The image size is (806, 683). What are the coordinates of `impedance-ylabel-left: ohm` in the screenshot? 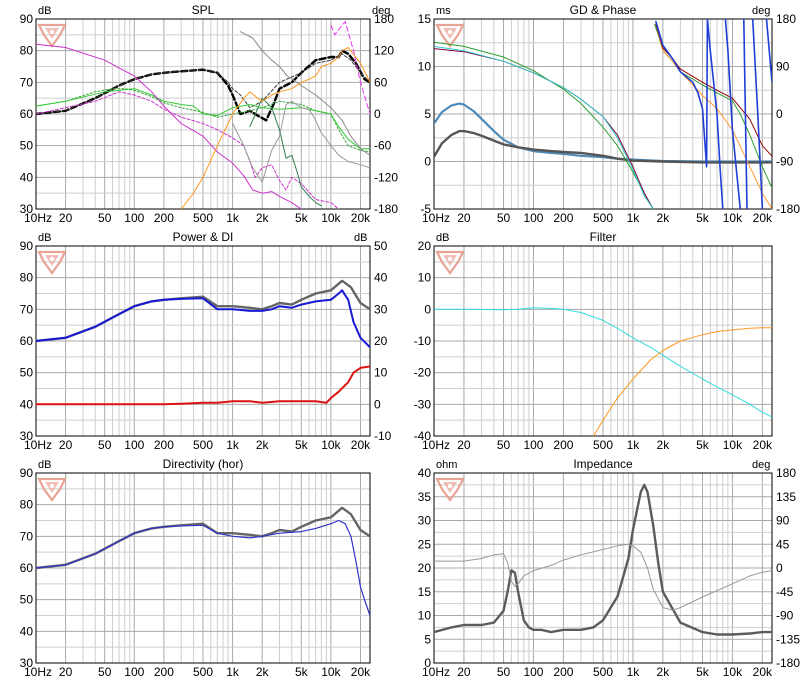 It's located at (446, 465).